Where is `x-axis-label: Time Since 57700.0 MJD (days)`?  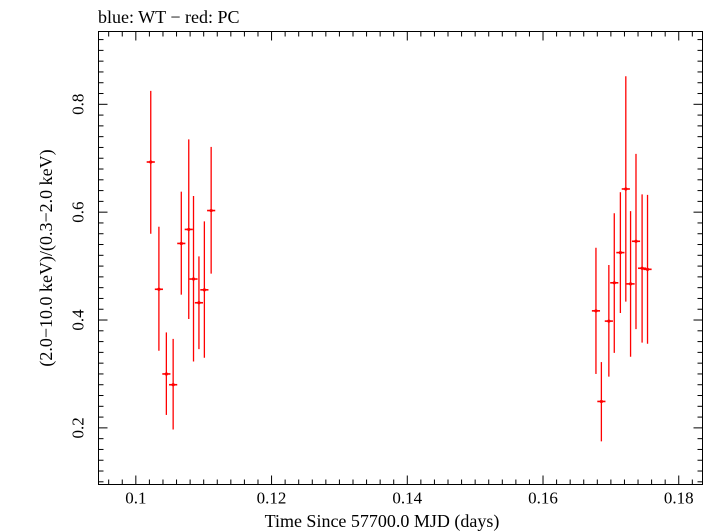 x-axis-label: Time Since 57700.0 MJD (days) is located at coordinates (382, 521).